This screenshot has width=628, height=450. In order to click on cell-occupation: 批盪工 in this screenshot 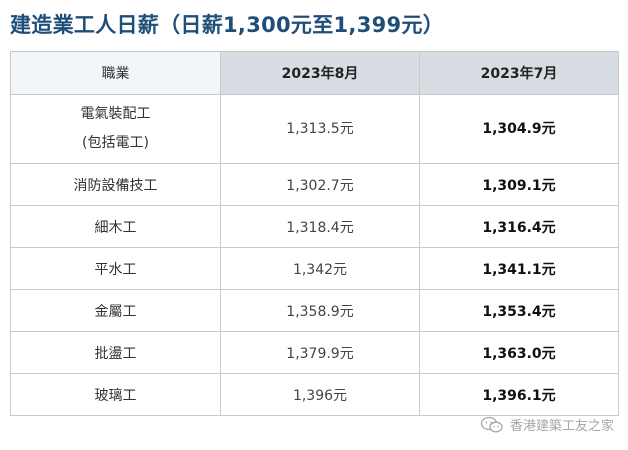, I will do `click(115, 352)`.